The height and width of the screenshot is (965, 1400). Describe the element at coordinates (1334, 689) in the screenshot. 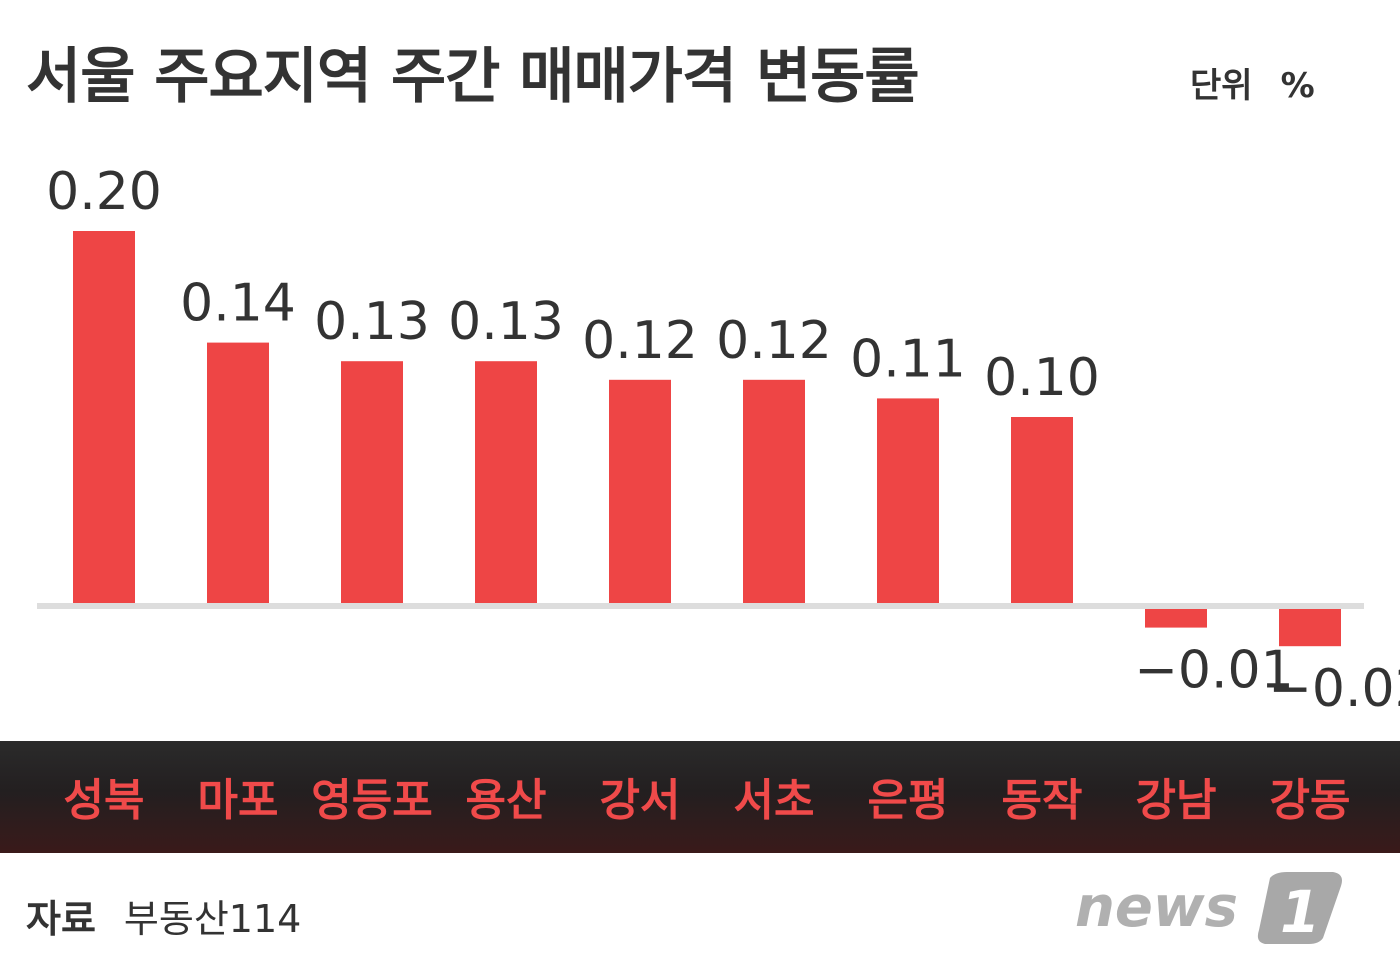

I see `value-label: −0.02` at that location.